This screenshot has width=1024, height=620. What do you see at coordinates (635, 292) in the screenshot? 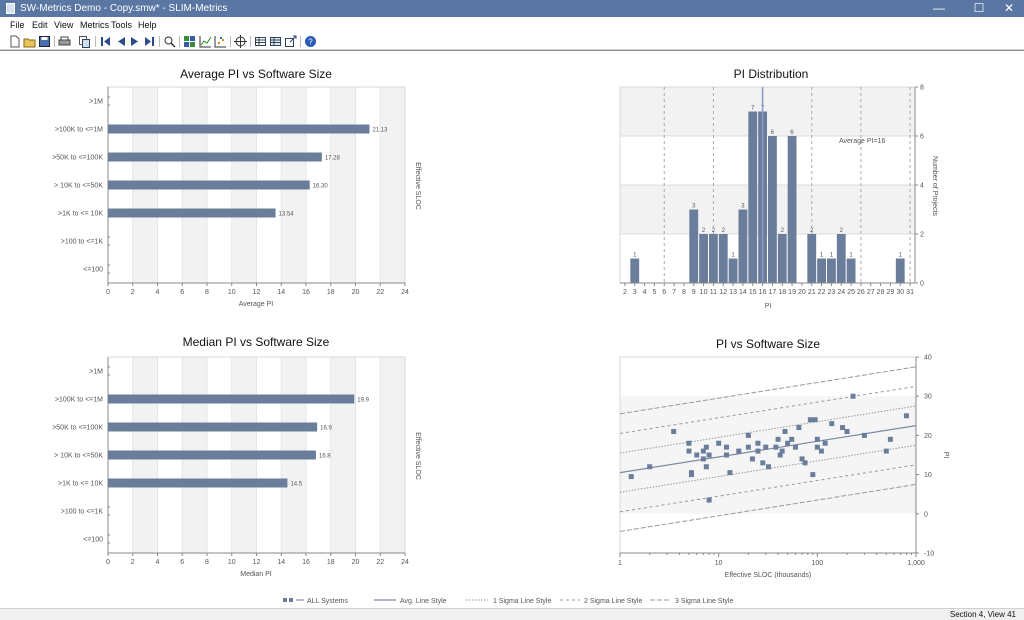
I see `x-tick-label: 3` at bounding box center [635, 292].